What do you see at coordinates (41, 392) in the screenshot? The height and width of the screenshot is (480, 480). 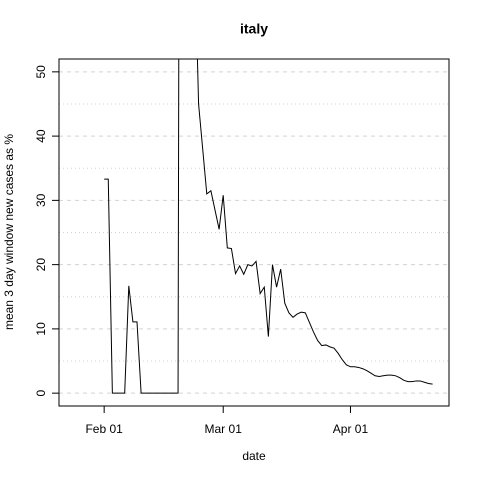 I see `y-tick-label: 0` at bounding box center [41, 392].